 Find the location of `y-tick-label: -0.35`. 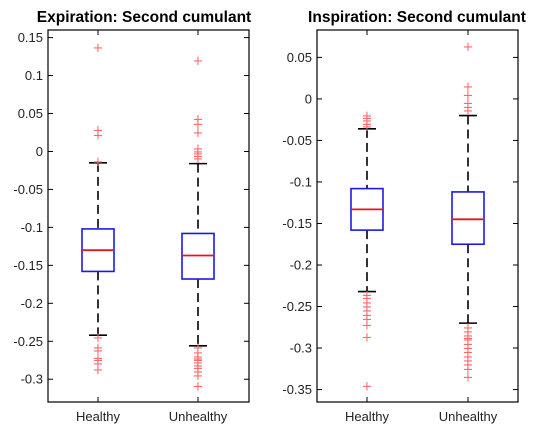

y-tick-label: -0.35 is located at coordinates (297, 389).